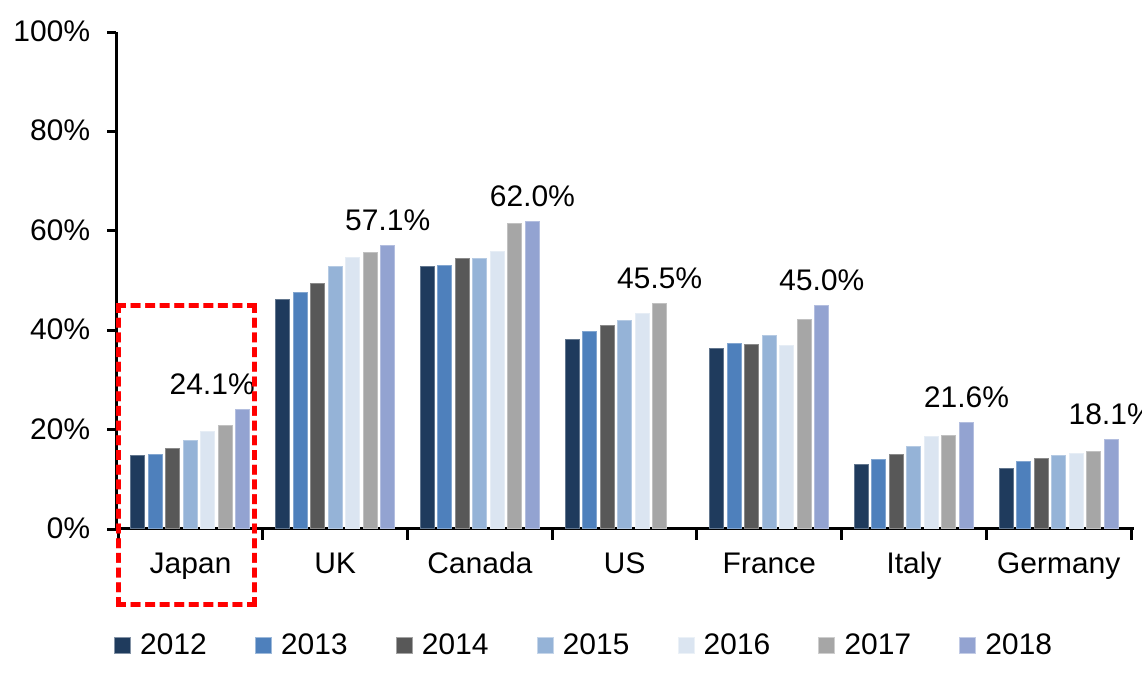 The image size is (1142, 683). I want to click on legend-swatch-2014, so click(404, 645).